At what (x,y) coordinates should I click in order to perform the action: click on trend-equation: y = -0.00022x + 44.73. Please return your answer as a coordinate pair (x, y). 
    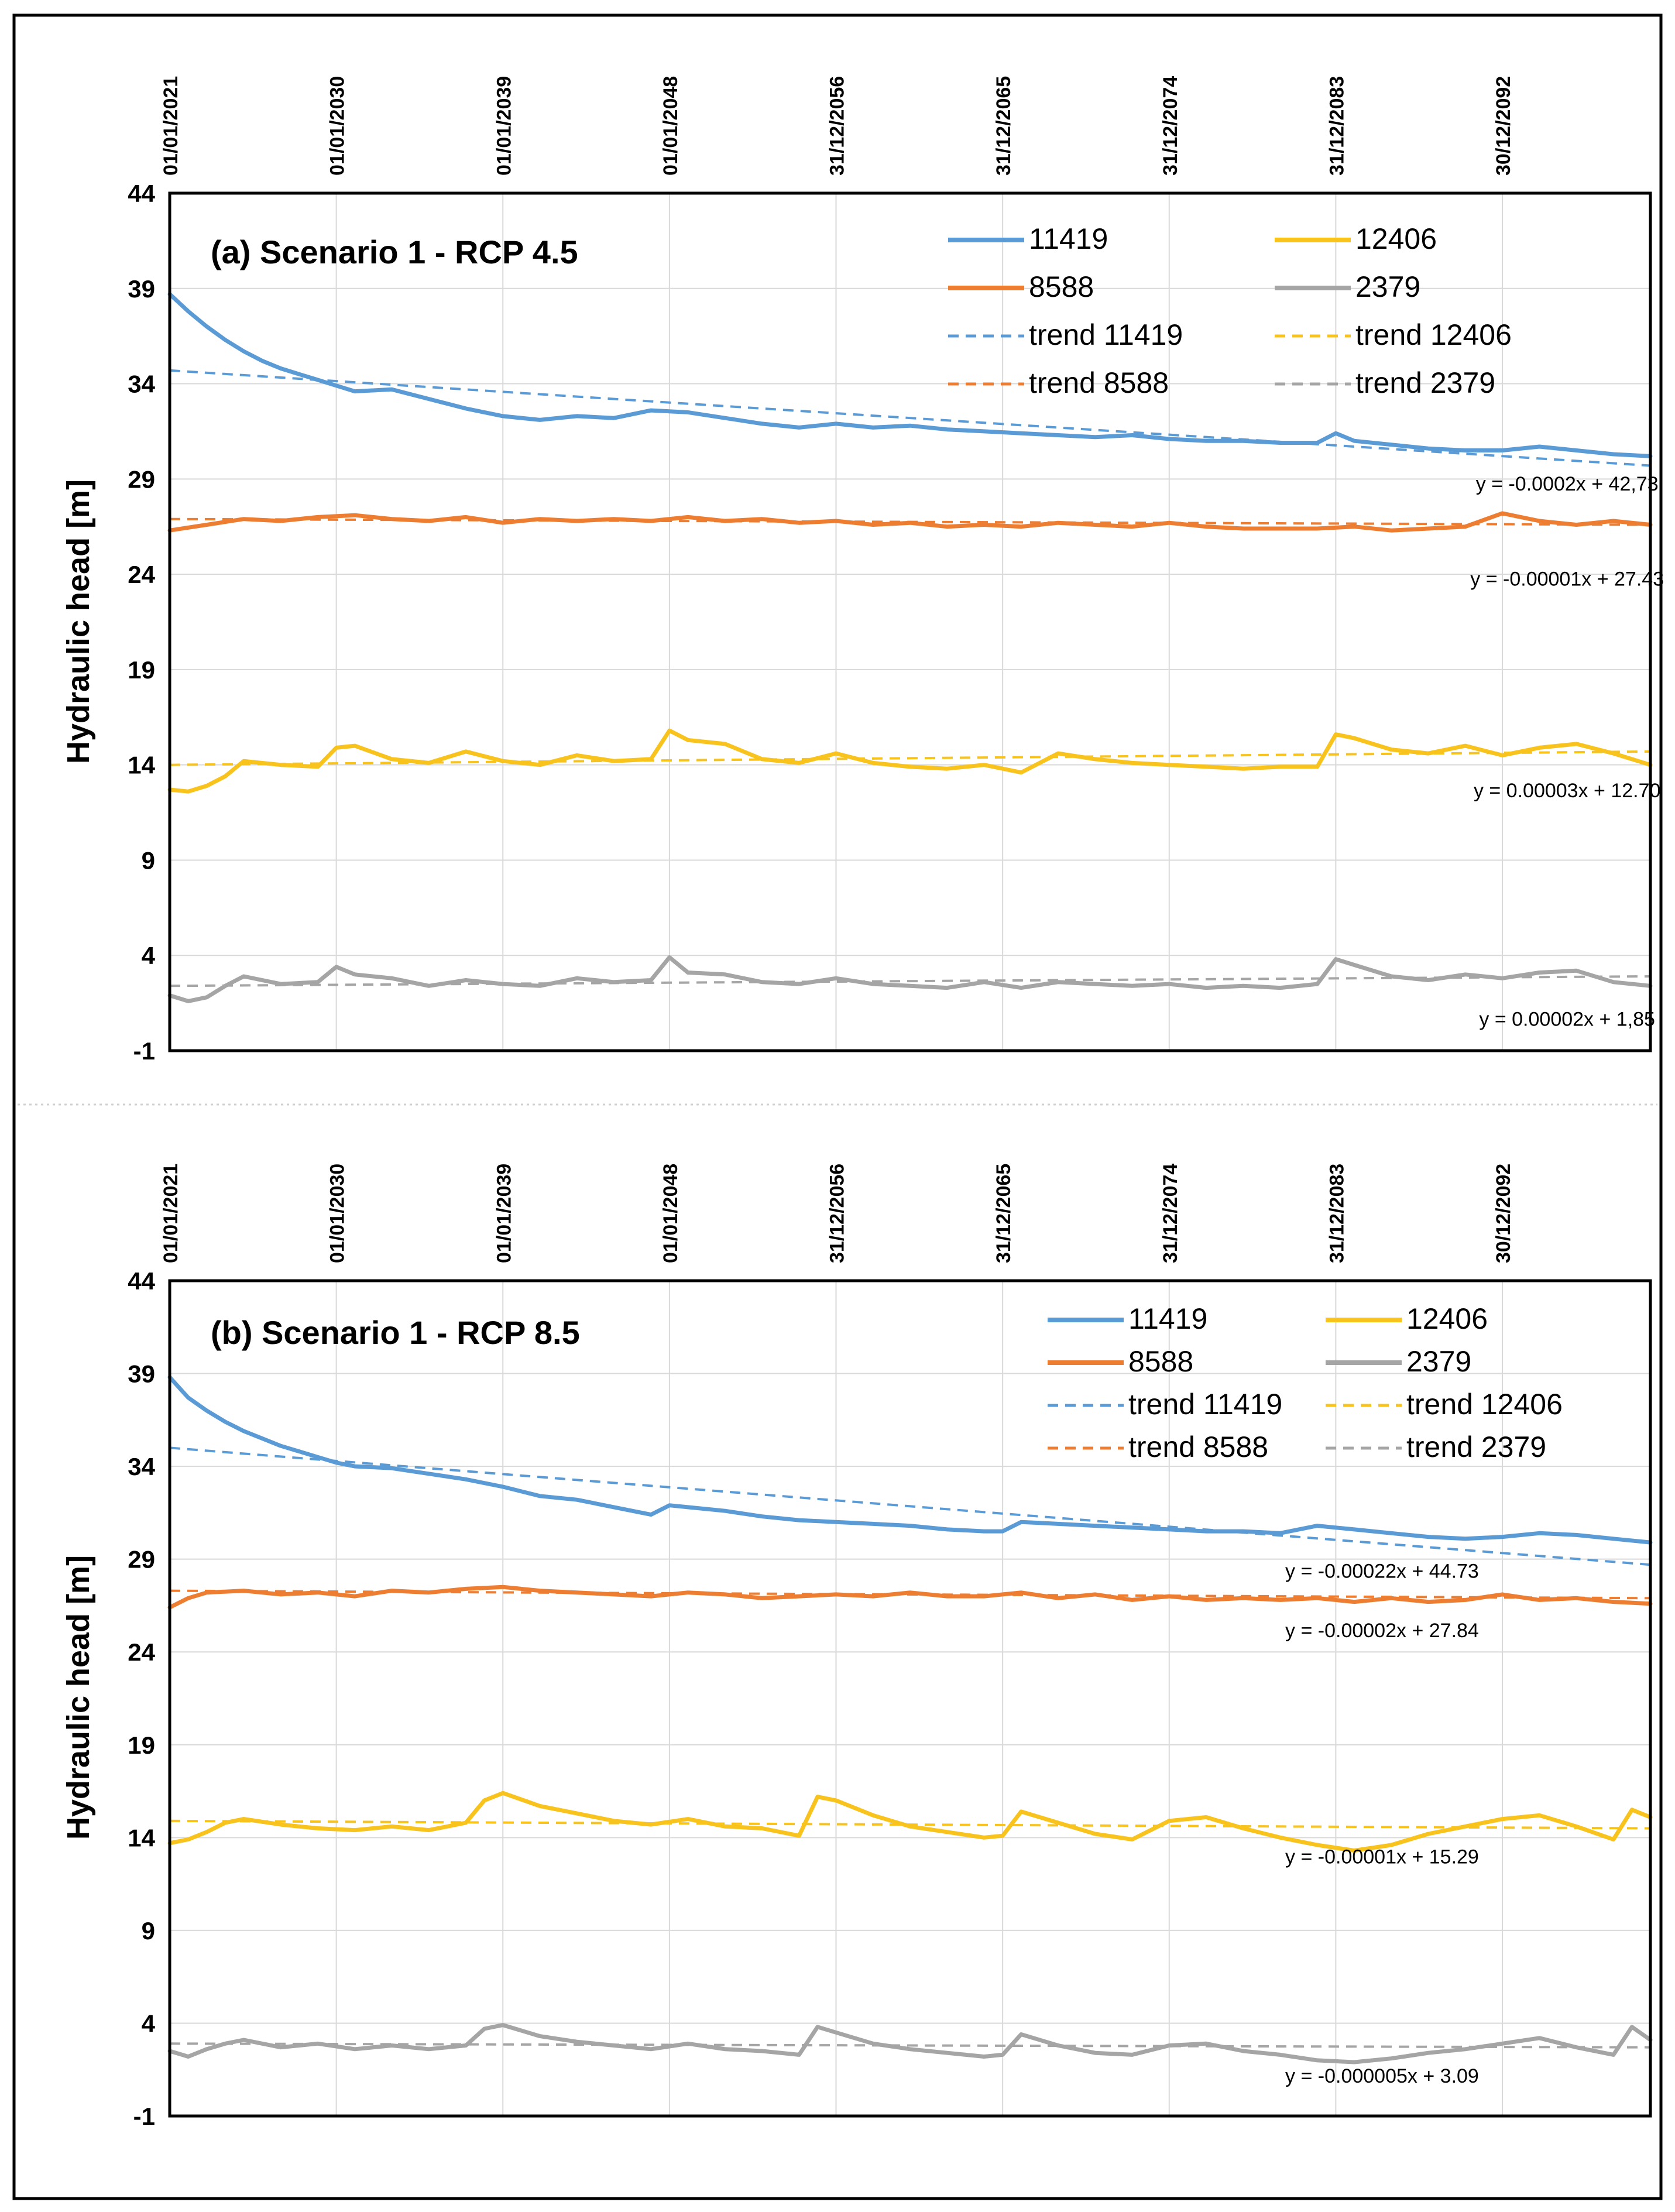
    Looking at the image, I should click on (1382, 1571).